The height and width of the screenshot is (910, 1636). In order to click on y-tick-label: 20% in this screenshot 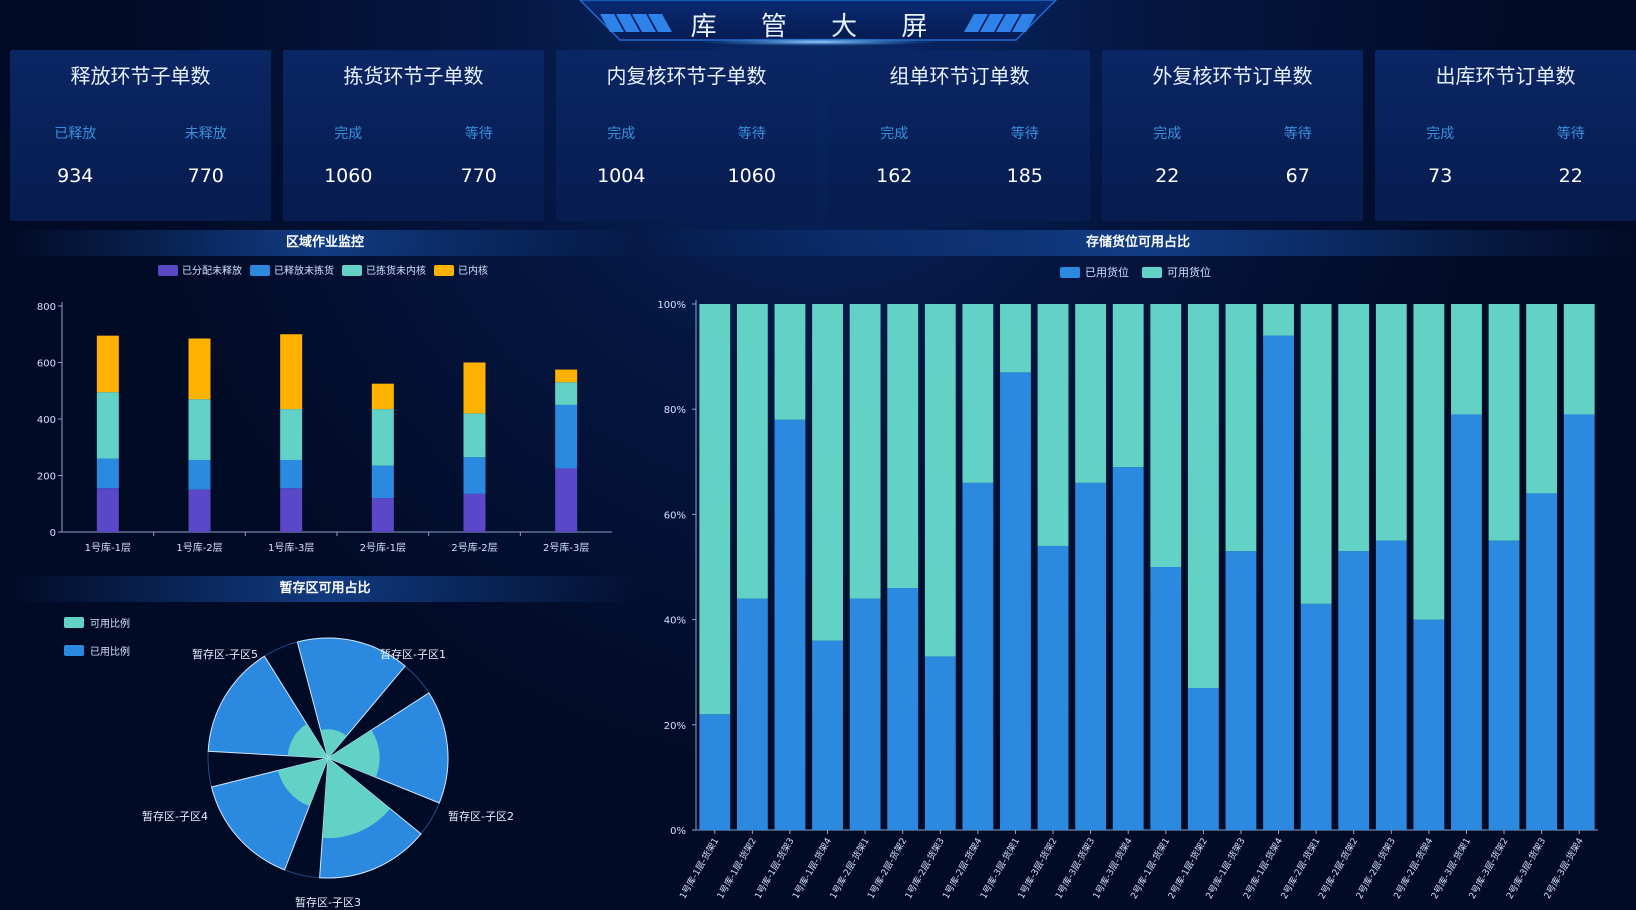, I will do `click(675, 726)`.